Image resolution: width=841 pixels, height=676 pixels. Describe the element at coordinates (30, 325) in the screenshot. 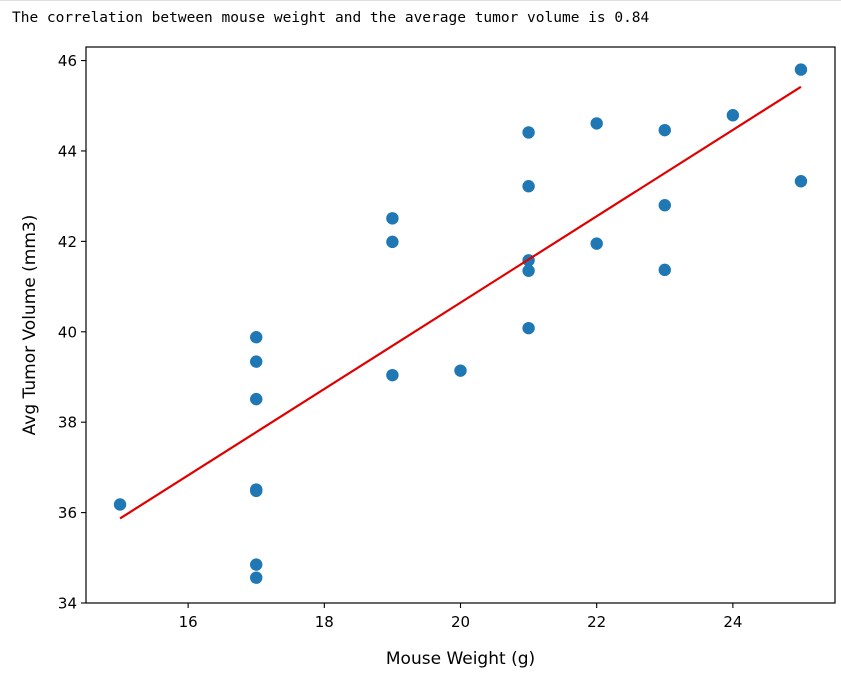

I see `y-axis-label: Avg Tumor Volume (mm3)` at that location.